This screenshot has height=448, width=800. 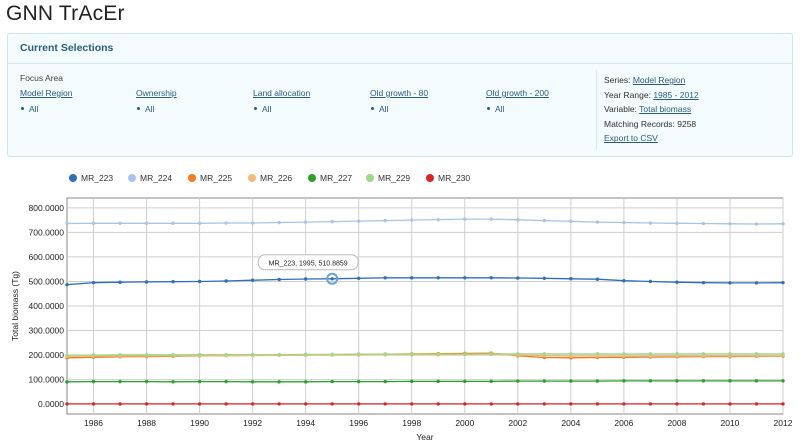 What do you see at coordinates (210, 178) in the screenshot?
I see `legend-item-mr-225: MR_225` at bounding box center [210, 178].